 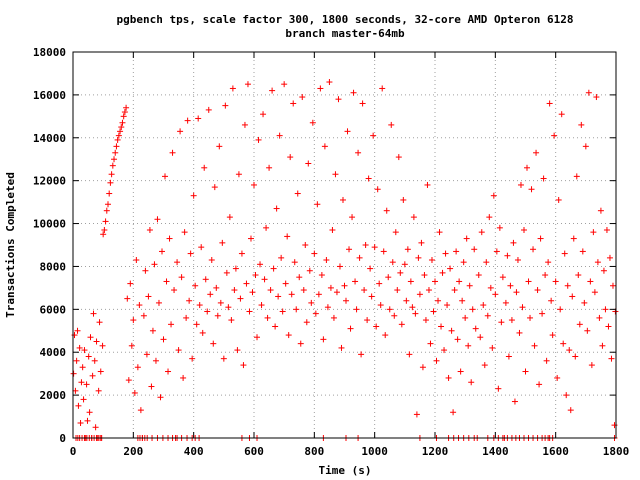 I want to click on x-tick-label: 400, so click(x=194, y=451).